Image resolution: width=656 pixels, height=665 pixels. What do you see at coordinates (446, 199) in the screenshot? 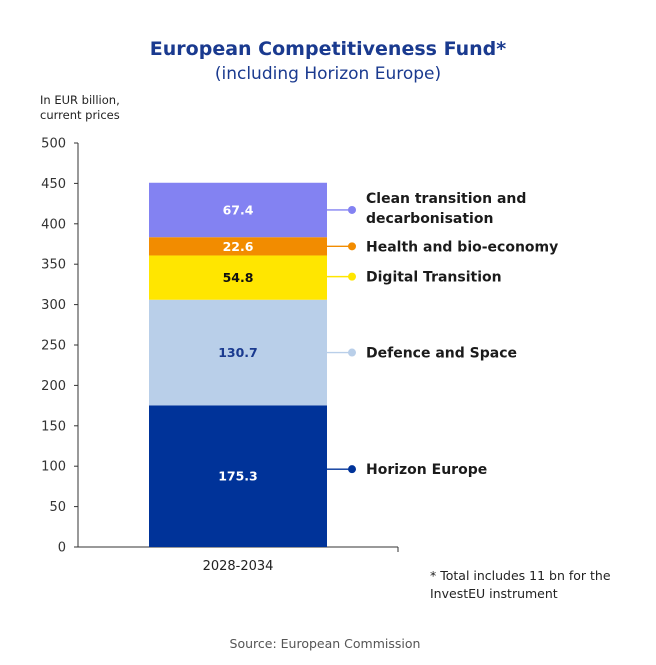
I see `legend-label-0-line0: Clean transition and` at bounding box center [446, 199].